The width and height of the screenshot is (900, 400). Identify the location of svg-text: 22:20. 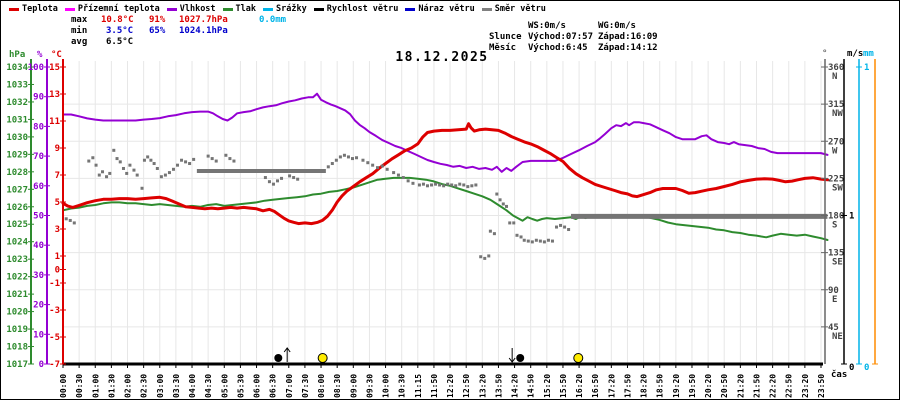
(773, 386).